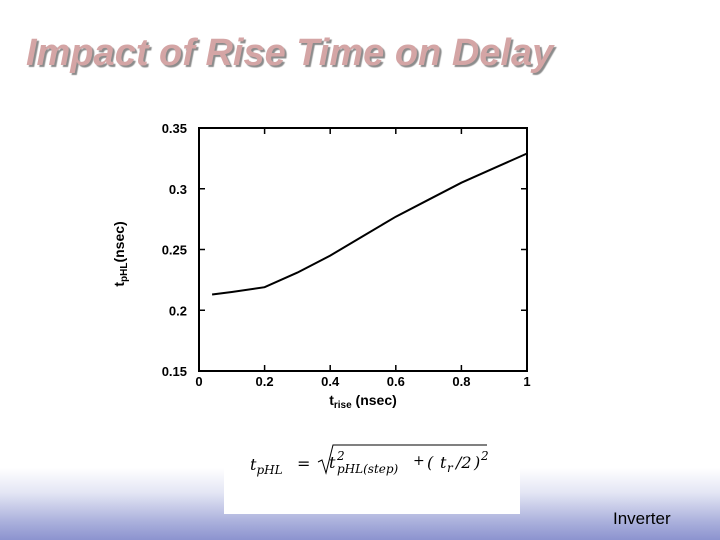  Describe the element at coordinates (443, 462) in the screenshot. I see `formula-term2-t: t` at that location.